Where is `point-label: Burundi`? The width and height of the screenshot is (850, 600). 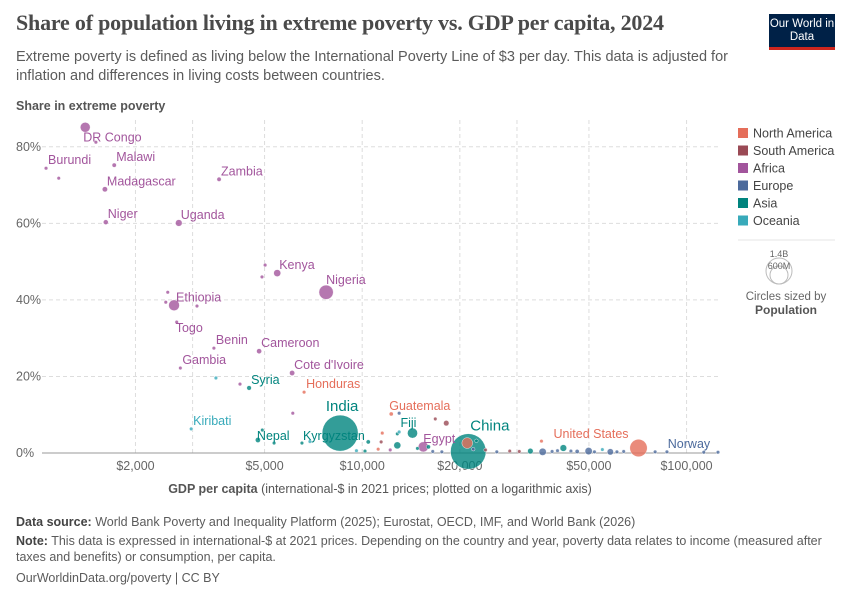 point-label: Burundi is located at coordinates (69, 160).